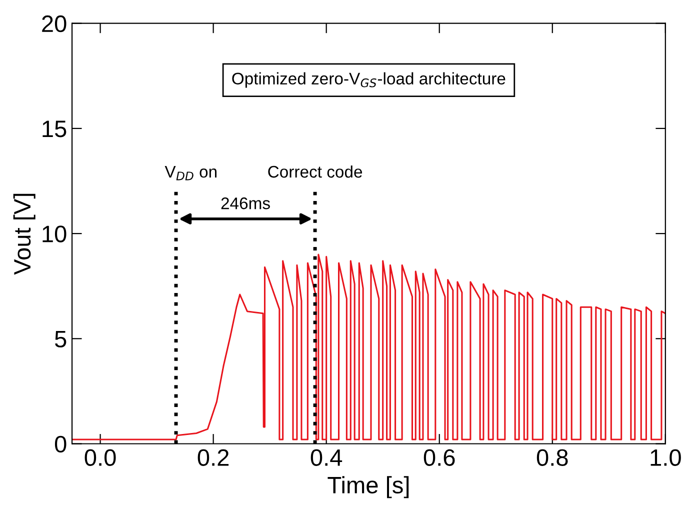 This screenshot has width=686, height=519. I want to click on x-tick-label: 0.6, so click(439, 457).